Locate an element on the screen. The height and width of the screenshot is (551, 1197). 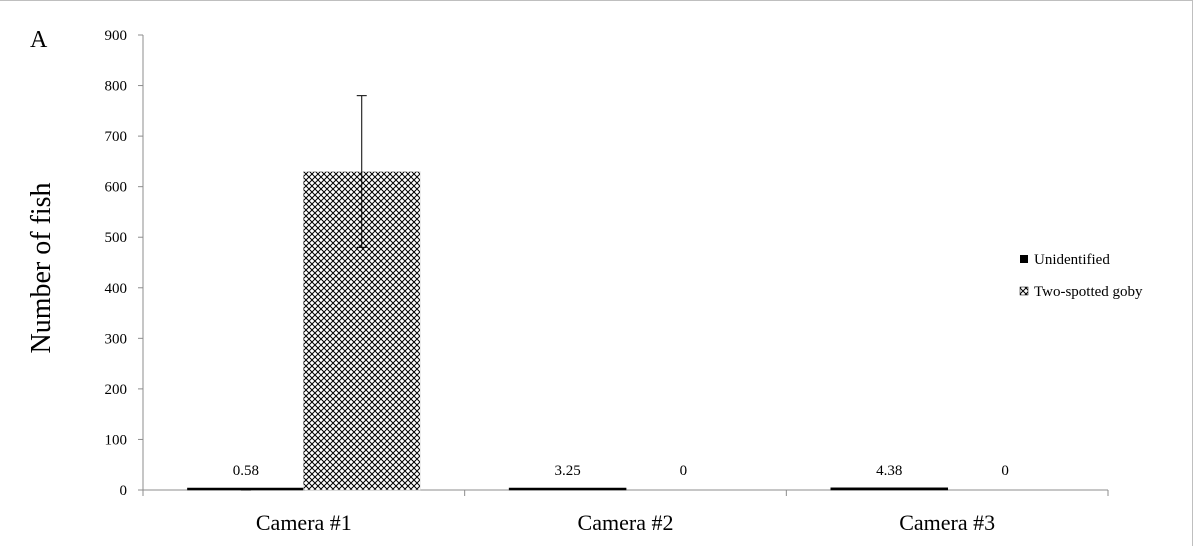
y-tick-label: 300 is located at coordinates (116, 339).